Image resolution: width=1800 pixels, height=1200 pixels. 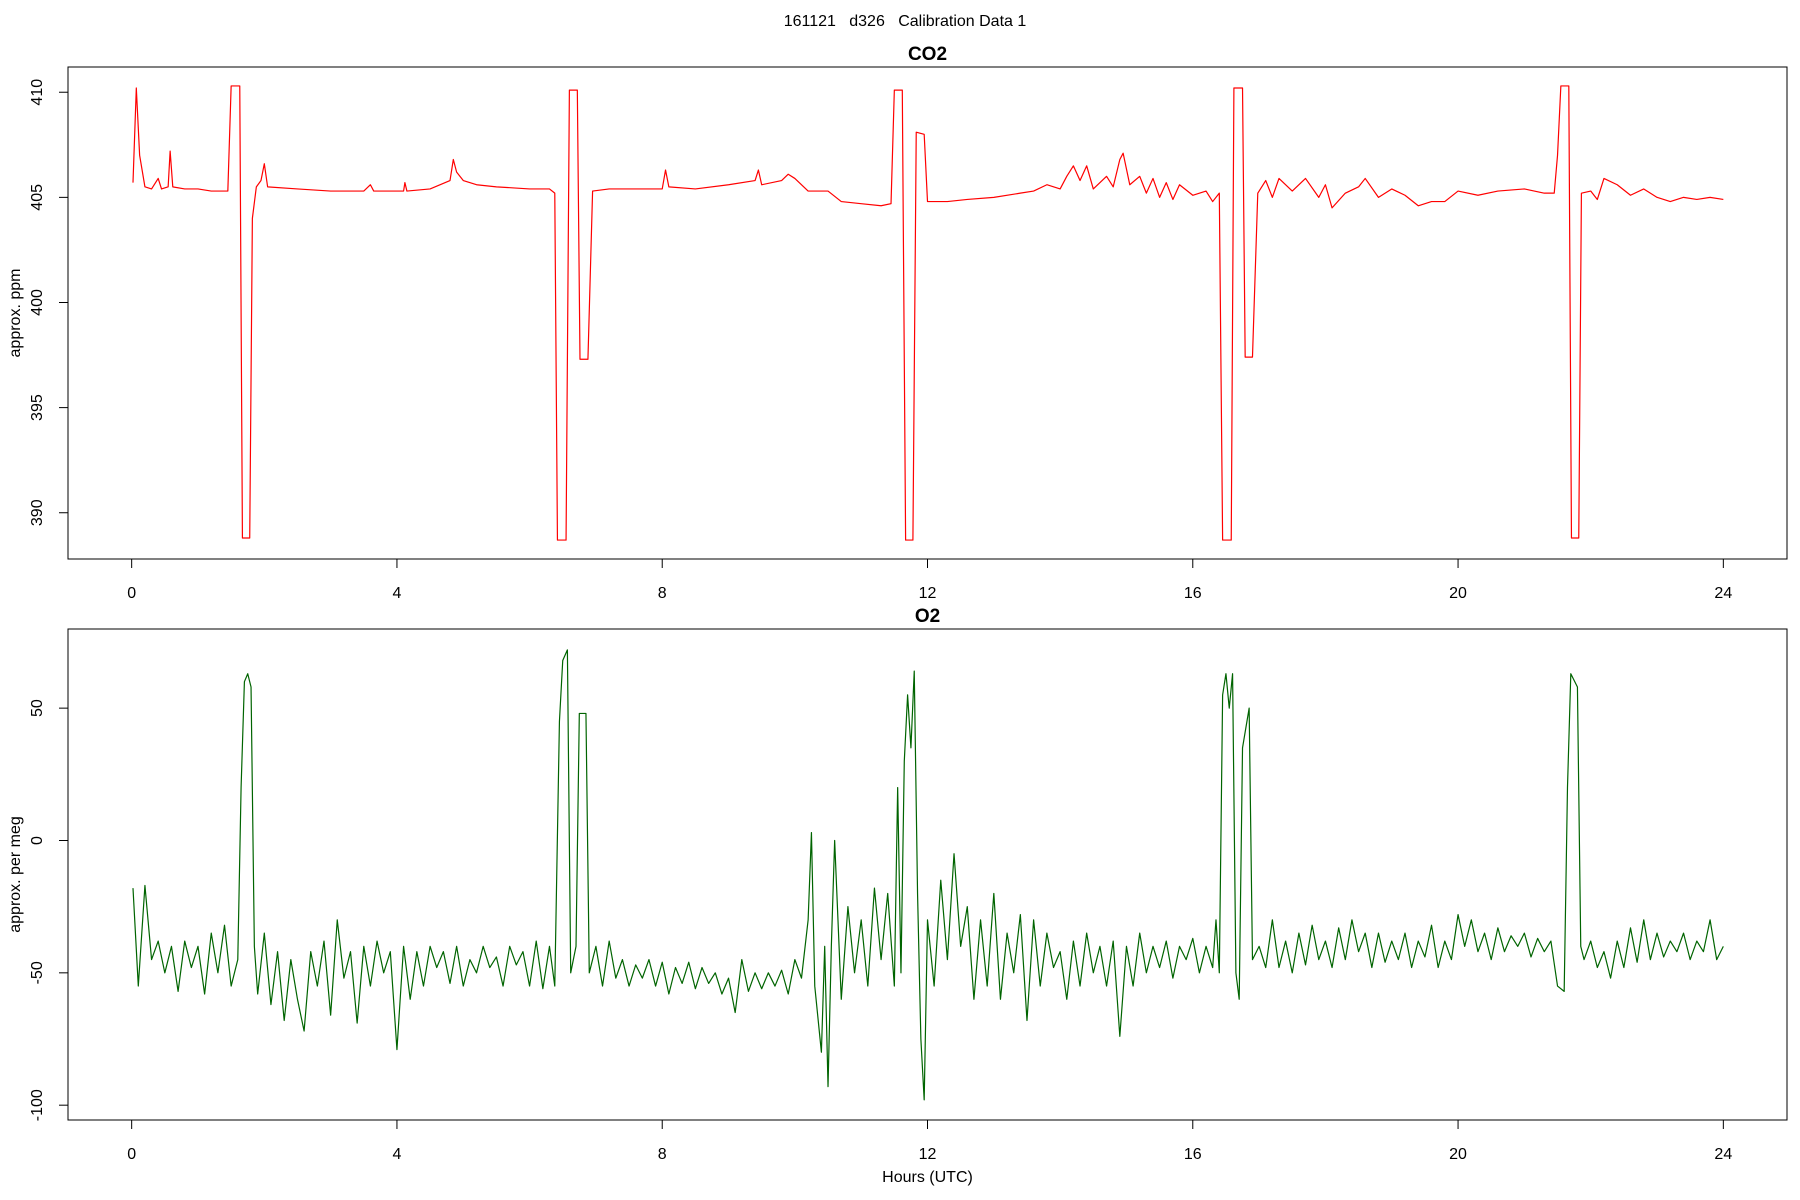 What do you see at coordinates (37, 1105) in the screenshot?
I see `y-tick-label: -100` at bounding box center [37, 1105].